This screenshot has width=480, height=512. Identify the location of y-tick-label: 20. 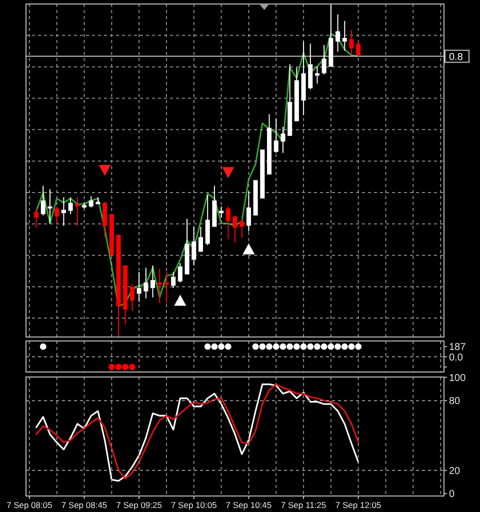
(455, 471).